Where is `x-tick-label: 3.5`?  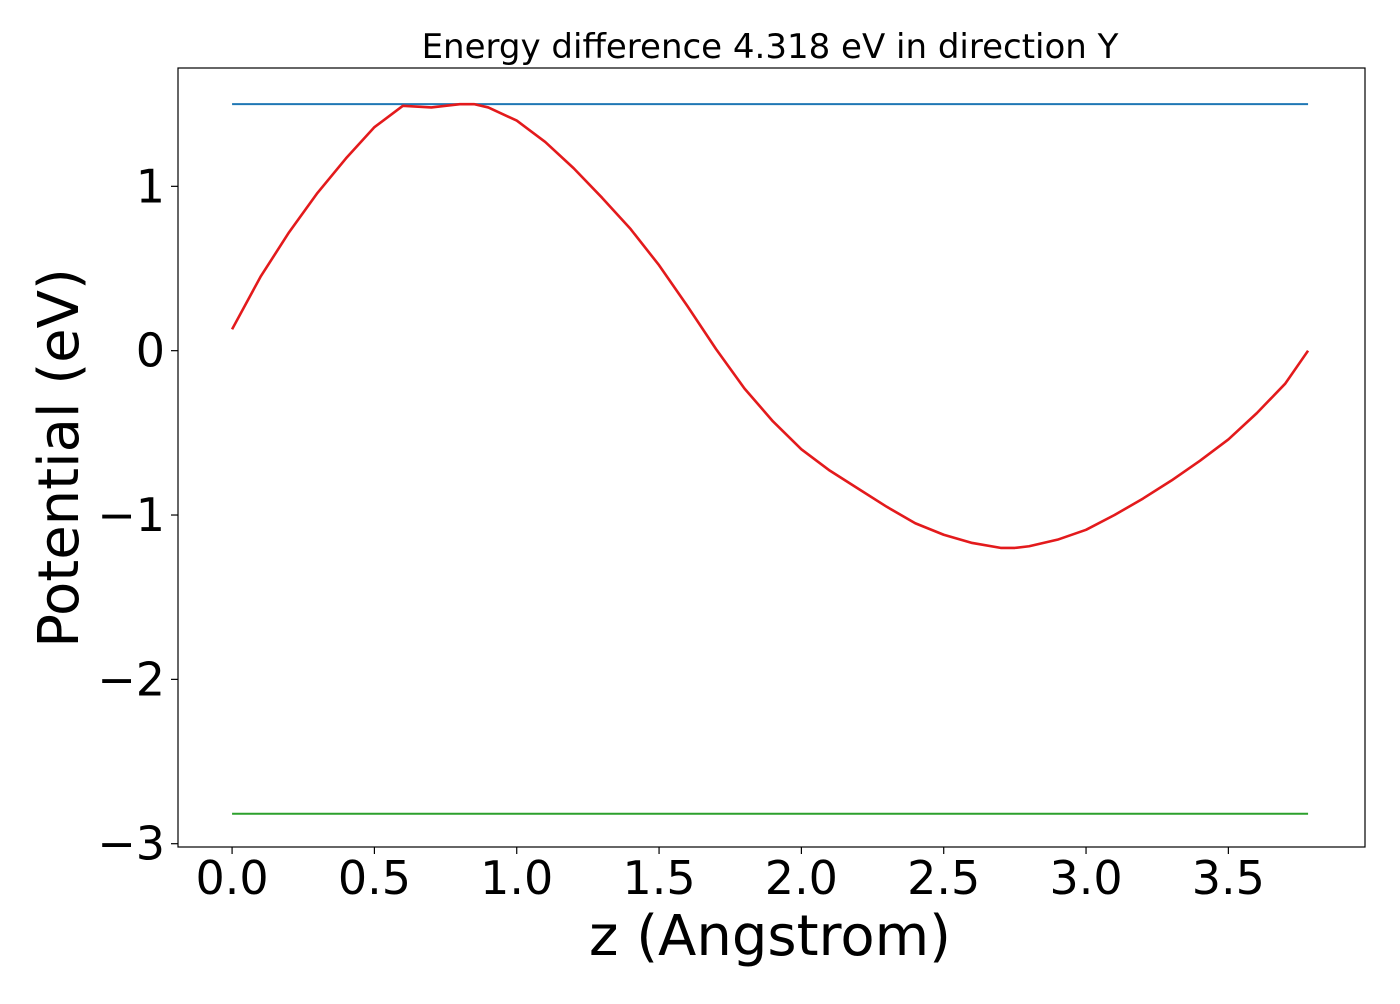 x-tick-label: 3.5 is located at coordinates (1228, 878).